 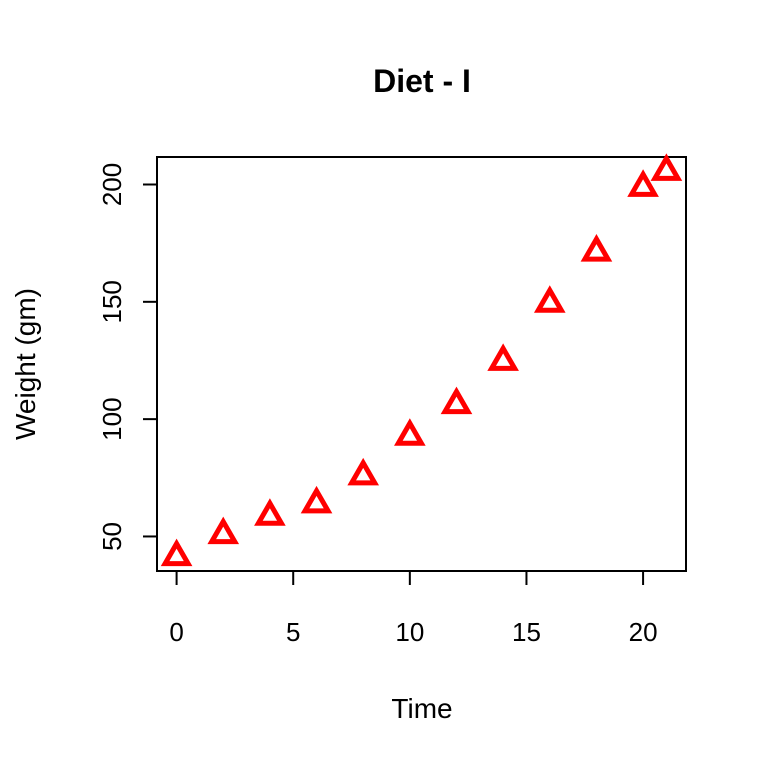 What do you see at coordinates (112, 301) in the screenshot?
I see `y-tick-label: 150` at bounding box center [112, 301].